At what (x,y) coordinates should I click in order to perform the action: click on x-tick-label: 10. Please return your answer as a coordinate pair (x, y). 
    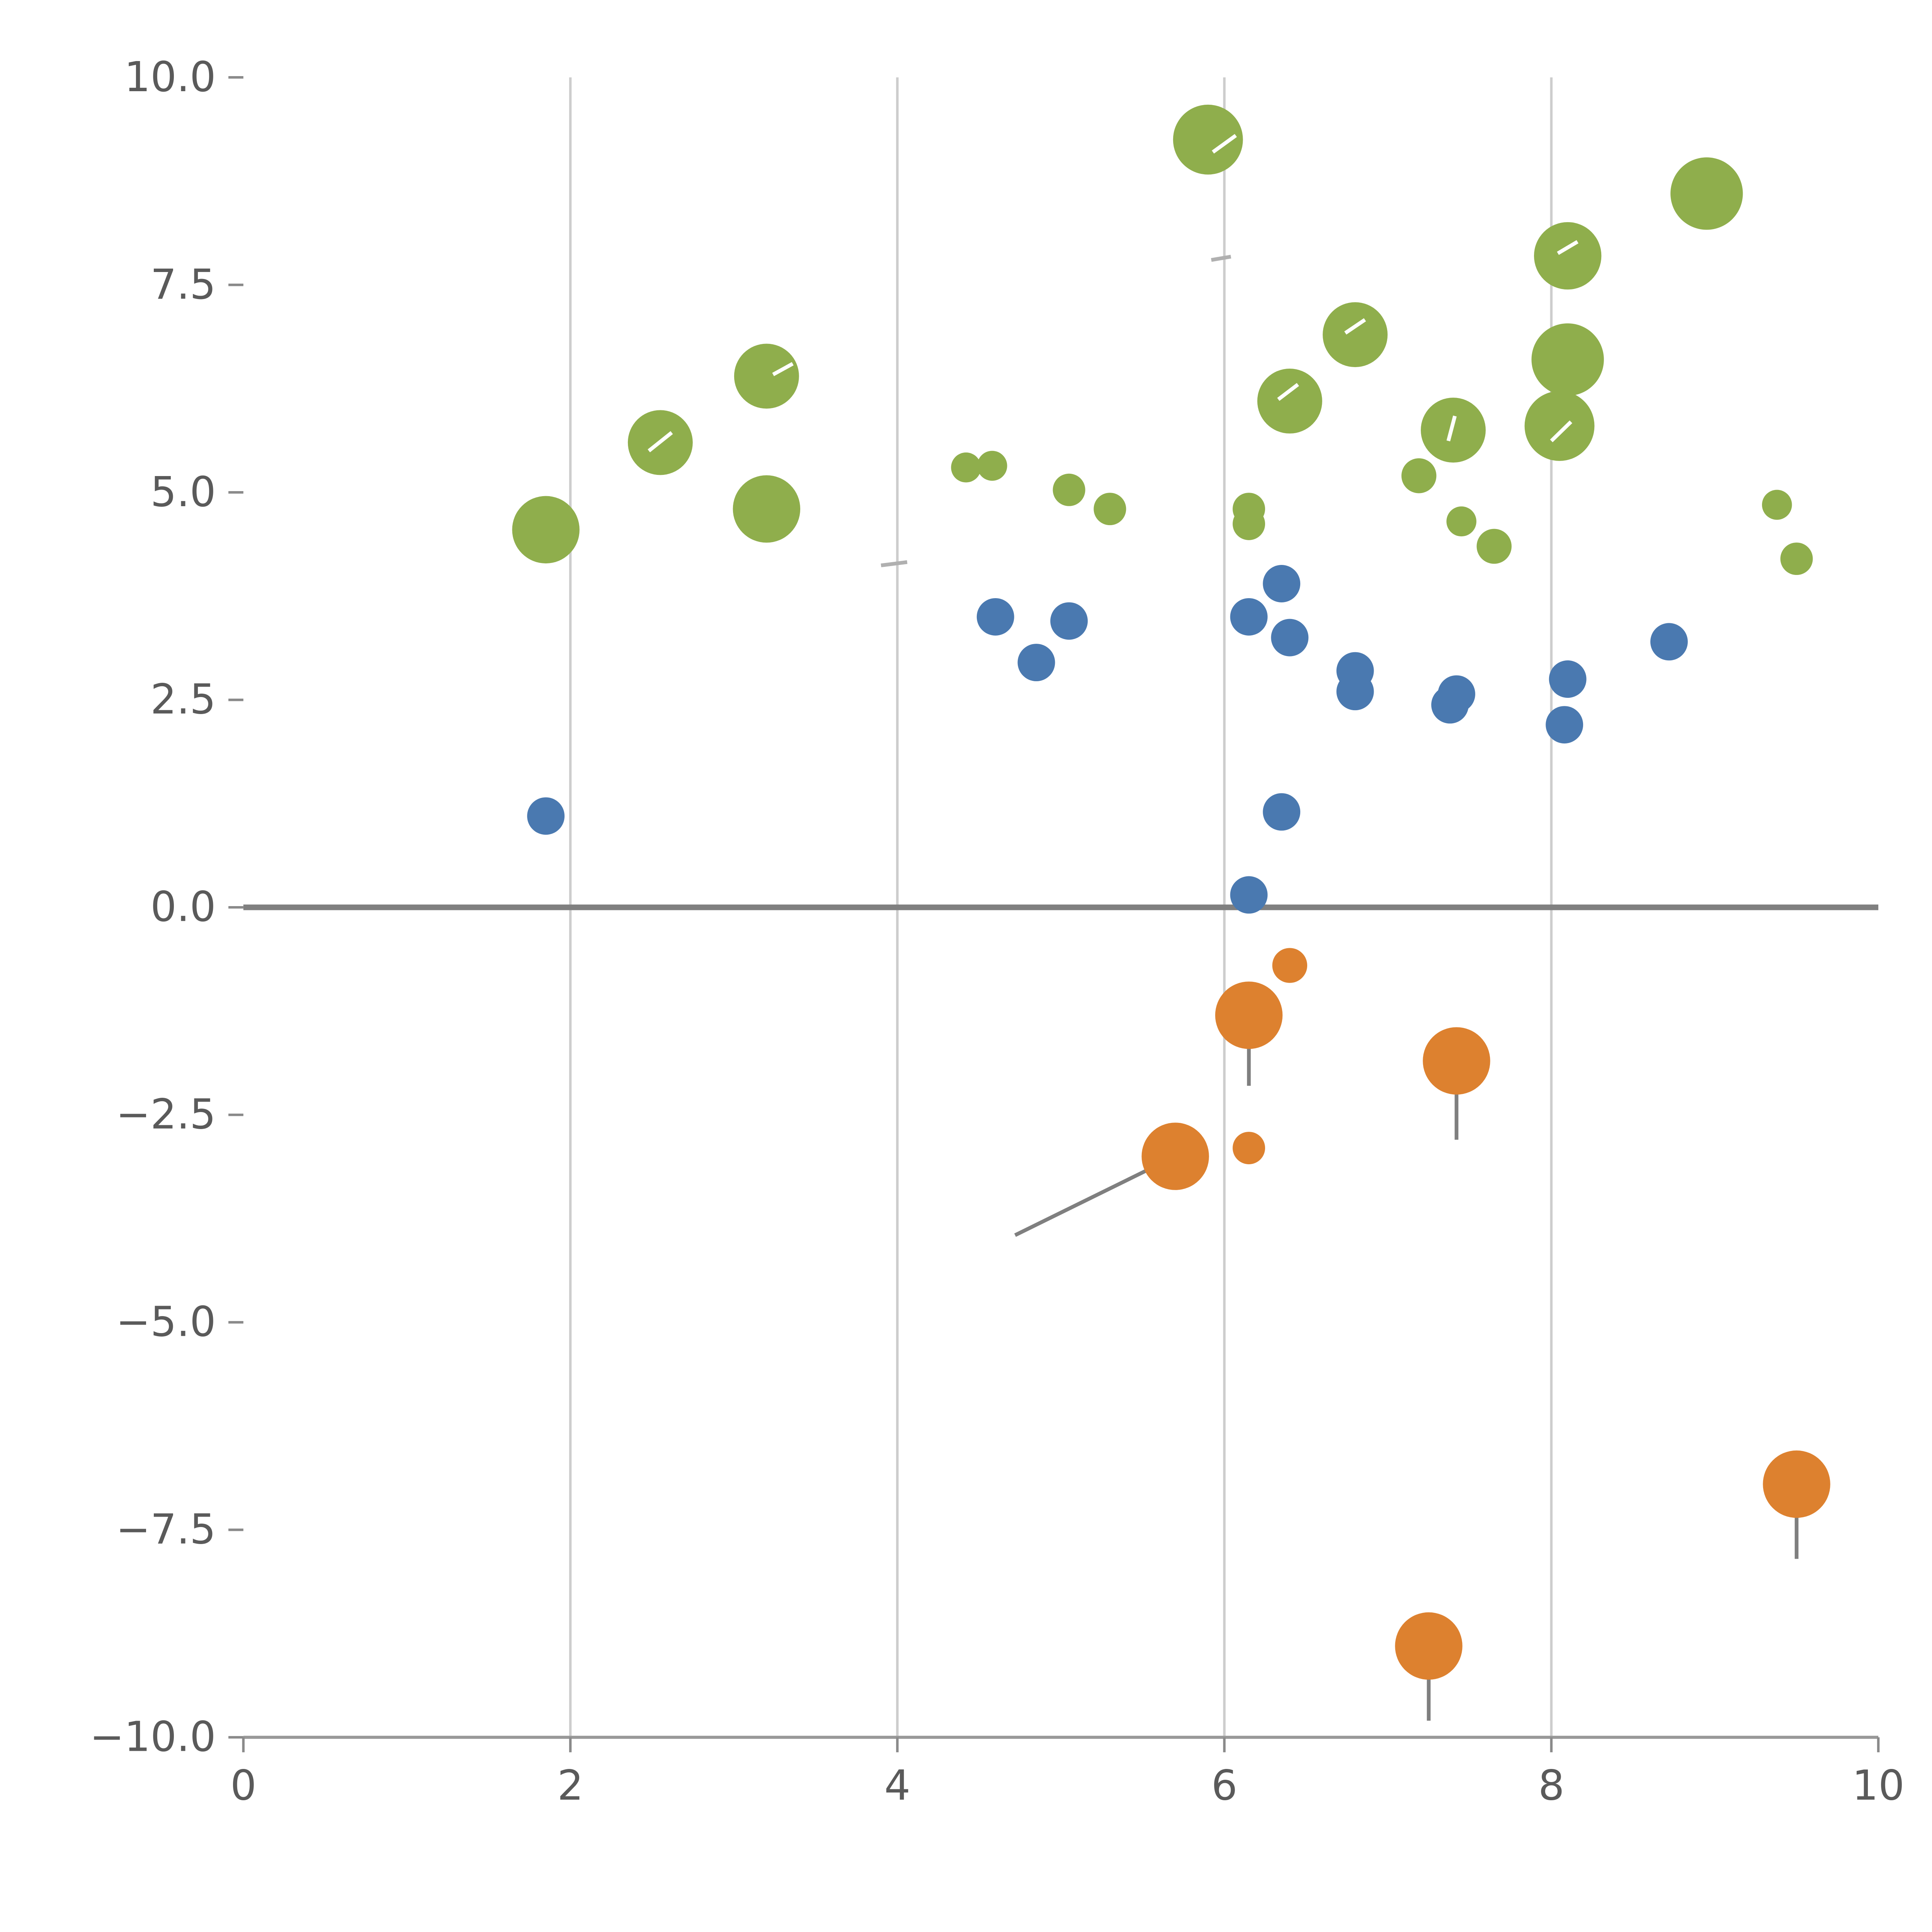
    Looking at the image, I should click on (1879, 1786).